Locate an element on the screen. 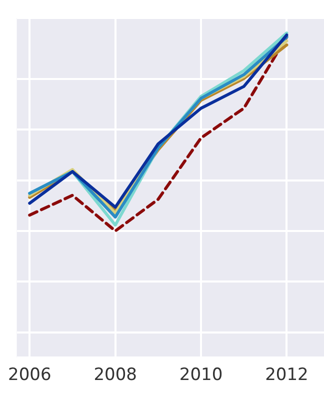 This screenshot has height=400, width=324. x-tick-label: 2012 is located at coordinates (286, 375).